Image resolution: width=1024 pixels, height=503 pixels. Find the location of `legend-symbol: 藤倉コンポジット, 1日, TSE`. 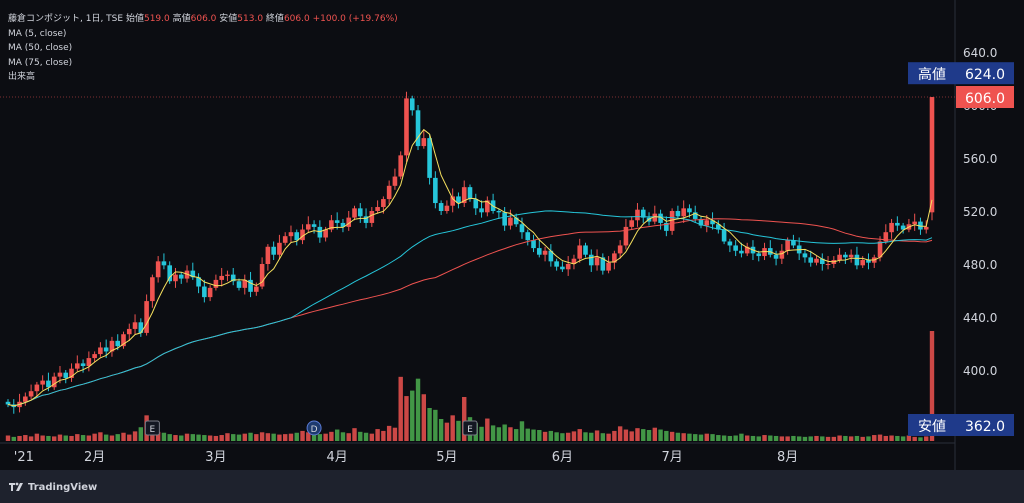

legend-symbol: 藤倉コンポジット, 1日, TSE is located at coordinates (66, 19).